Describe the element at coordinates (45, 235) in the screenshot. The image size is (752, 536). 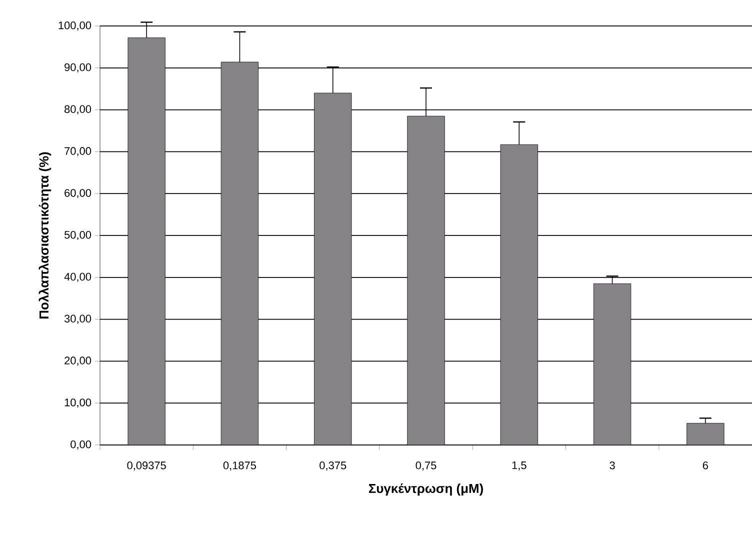
I see `y-axis-title: Πολλαπλασιαστικότητα (%)` at that location.